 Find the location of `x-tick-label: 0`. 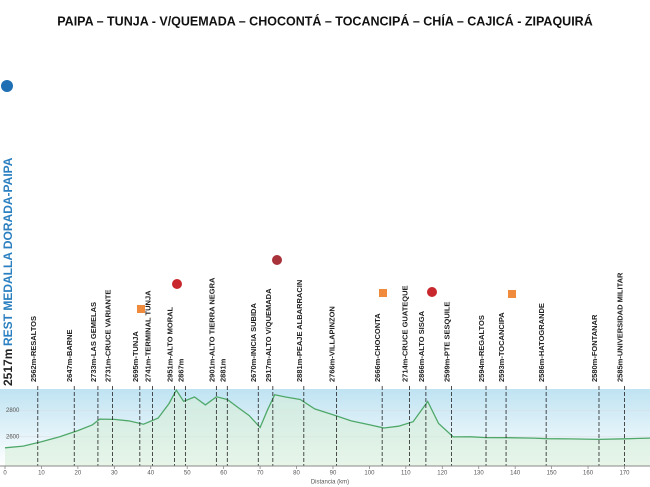

x-tick-label: 0 is located at coordinates (5, 474).